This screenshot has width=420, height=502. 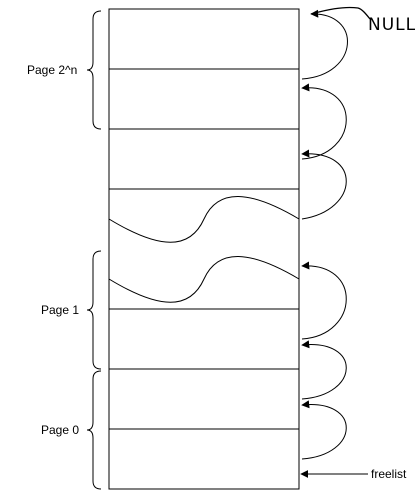 What do you see at coordinates (60, 430) in the screenshot?
I see `page-0-label: Page 0` at bounding box center [60, 430].